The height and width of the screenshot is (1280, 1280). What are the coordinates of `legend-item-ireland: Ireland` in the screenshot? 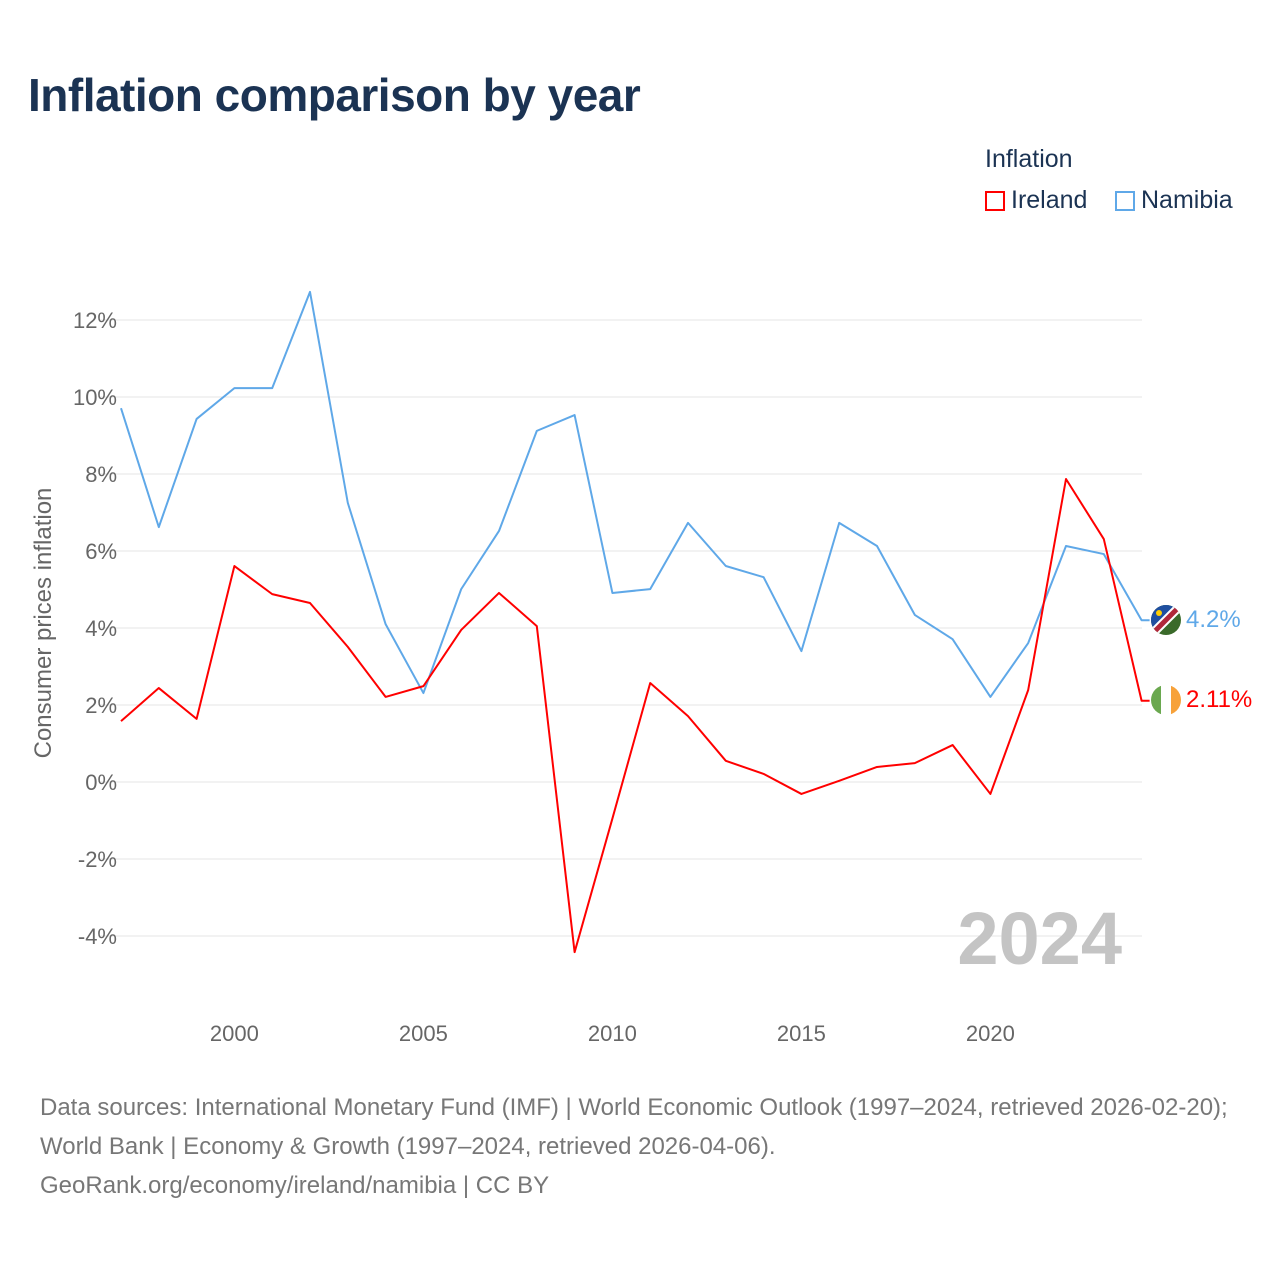 It's located at (1036, 200).